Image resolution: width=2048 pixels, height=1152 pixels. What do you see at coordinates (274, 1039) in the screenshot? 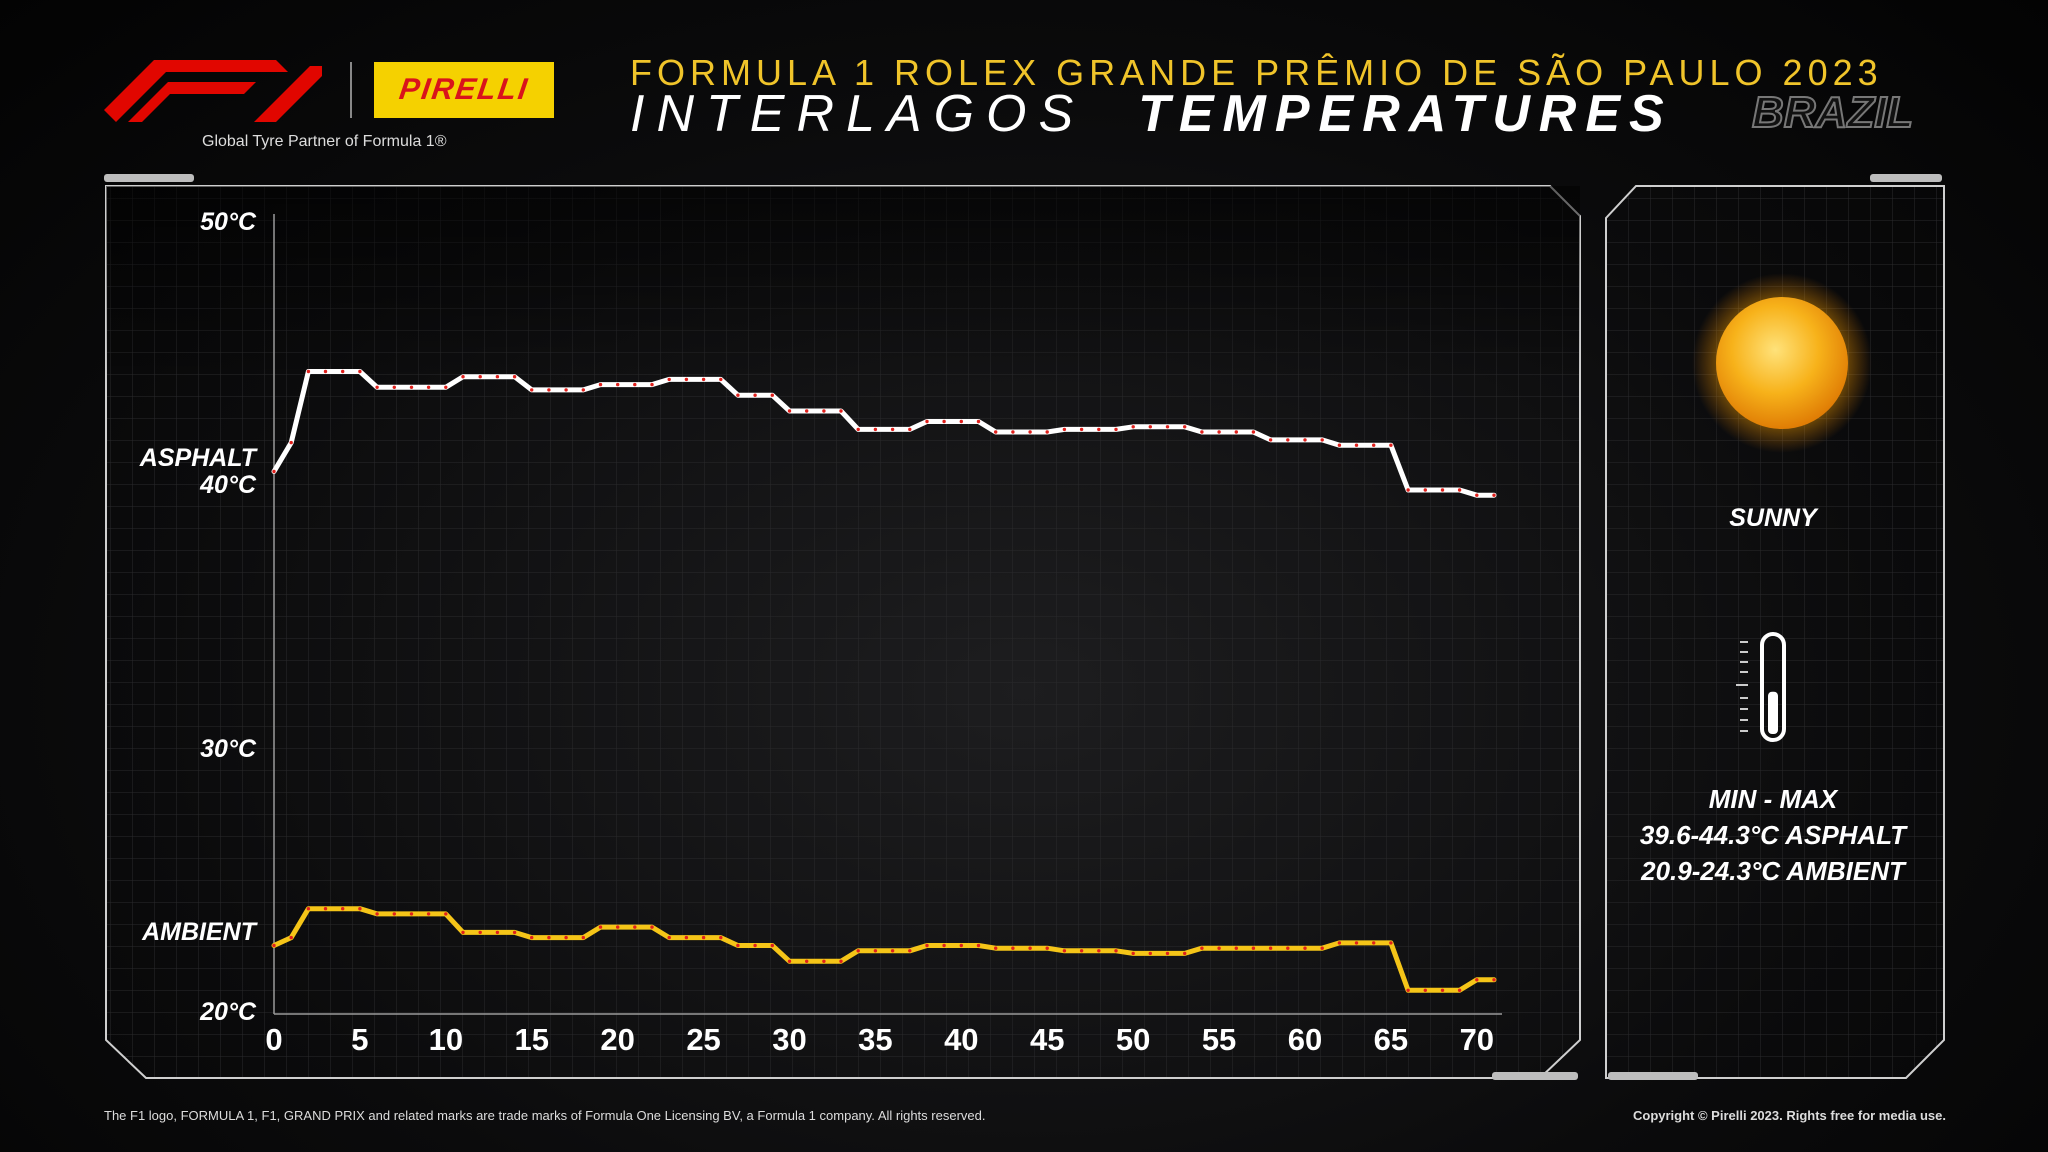
I see `x-tick-label: 0` at bounding box center [274, 1039].